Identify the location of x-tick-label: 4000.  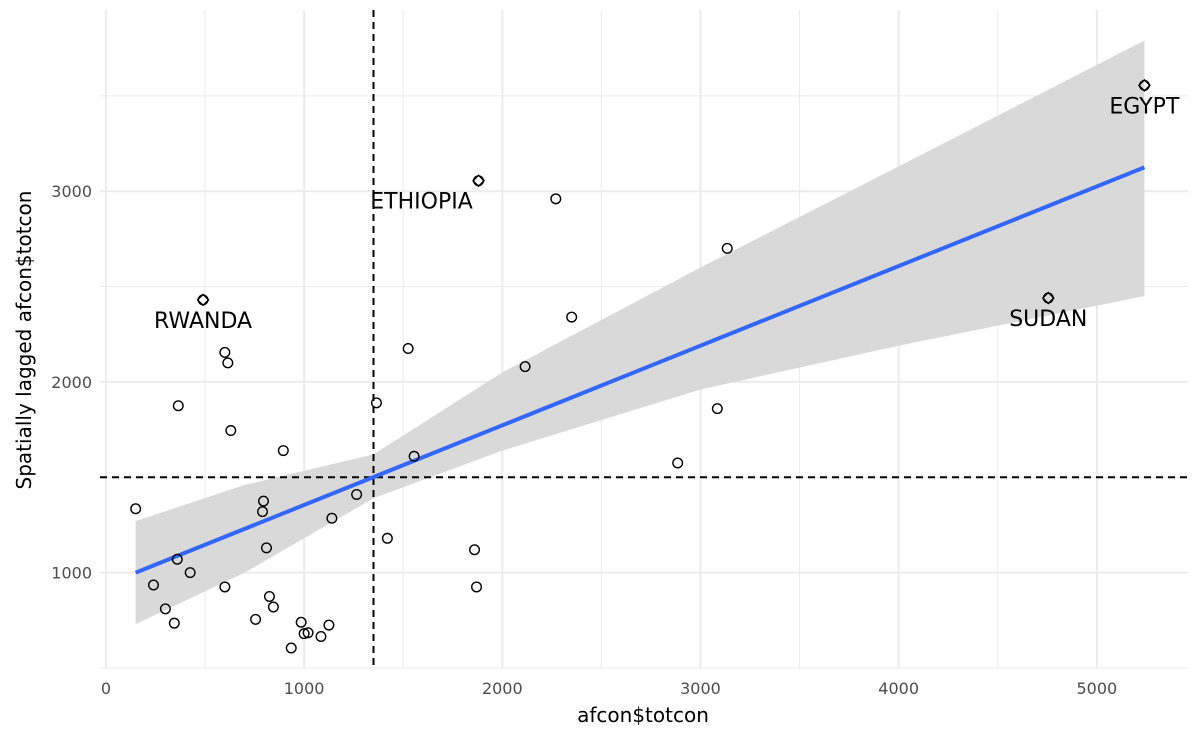
(898, 688).